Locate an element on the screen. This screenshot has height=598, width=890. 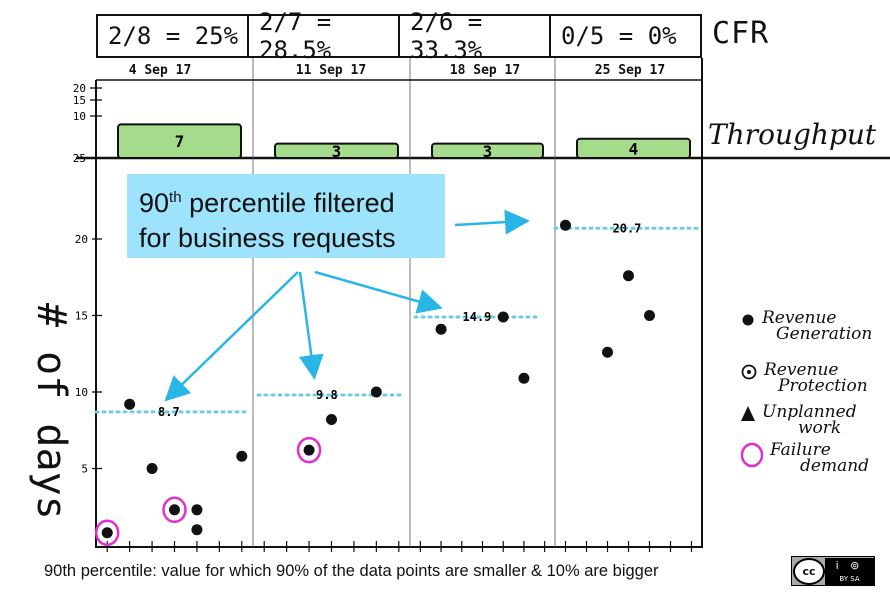
percentile-label: 9.8 is located at coordinates (327, 395).